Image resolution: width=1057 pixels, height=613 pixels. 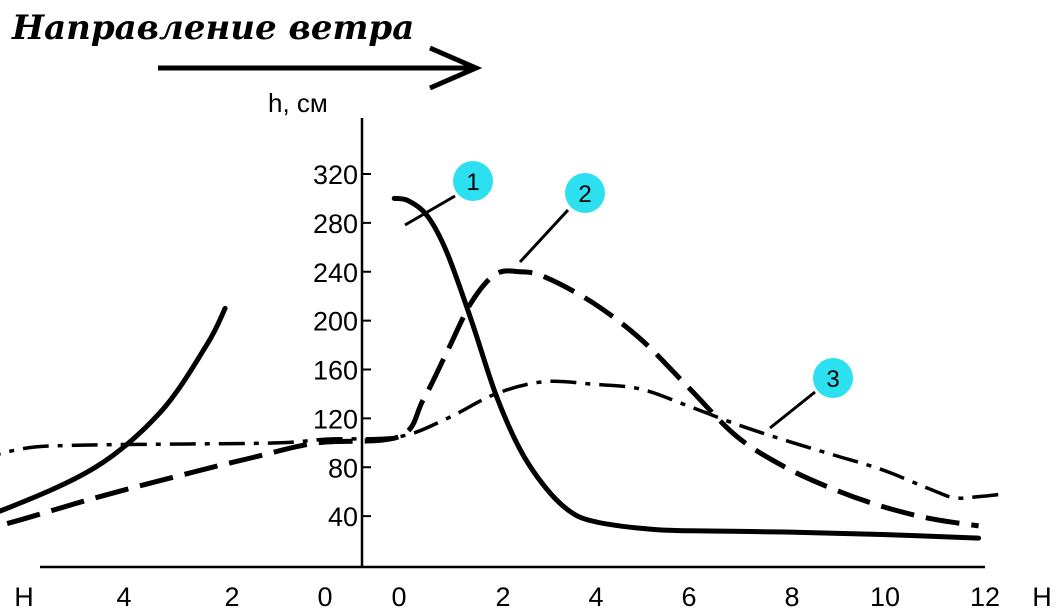 What do you see at coordinates (213, 28) in the screenshot?
I see `wind-direction-title: Направление ветра` at bounding box center [213, 28].